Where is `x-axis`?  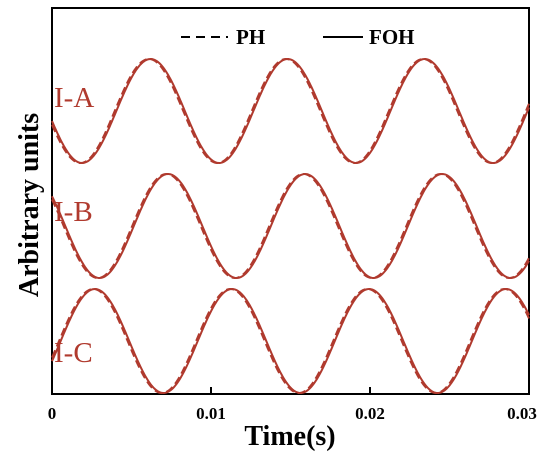
x-axis is located at coordinates (290, 390).